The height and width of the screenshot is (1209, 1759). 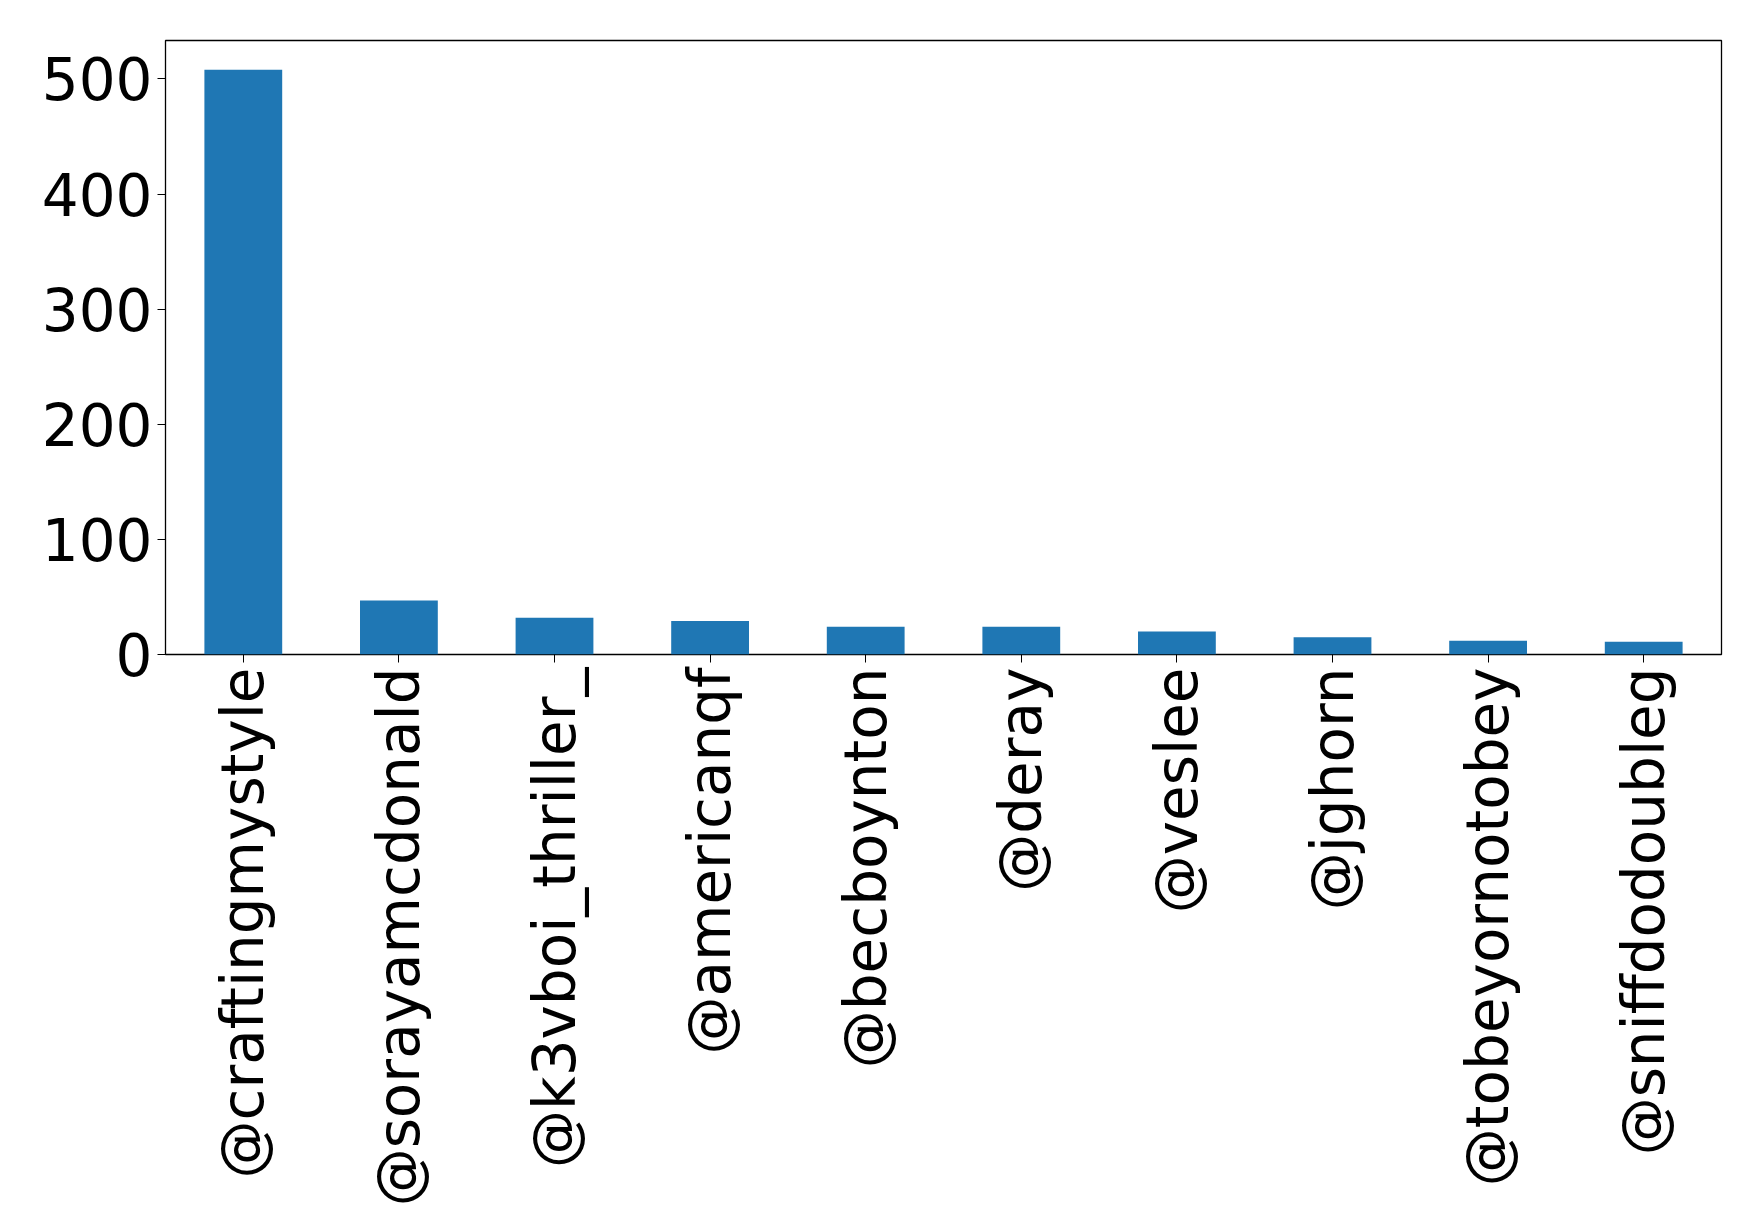 What do you see at coordinates (1021, 779) in the screenshot?
I see `x-tick-label: @deray` at bounding box center [1021, 779].